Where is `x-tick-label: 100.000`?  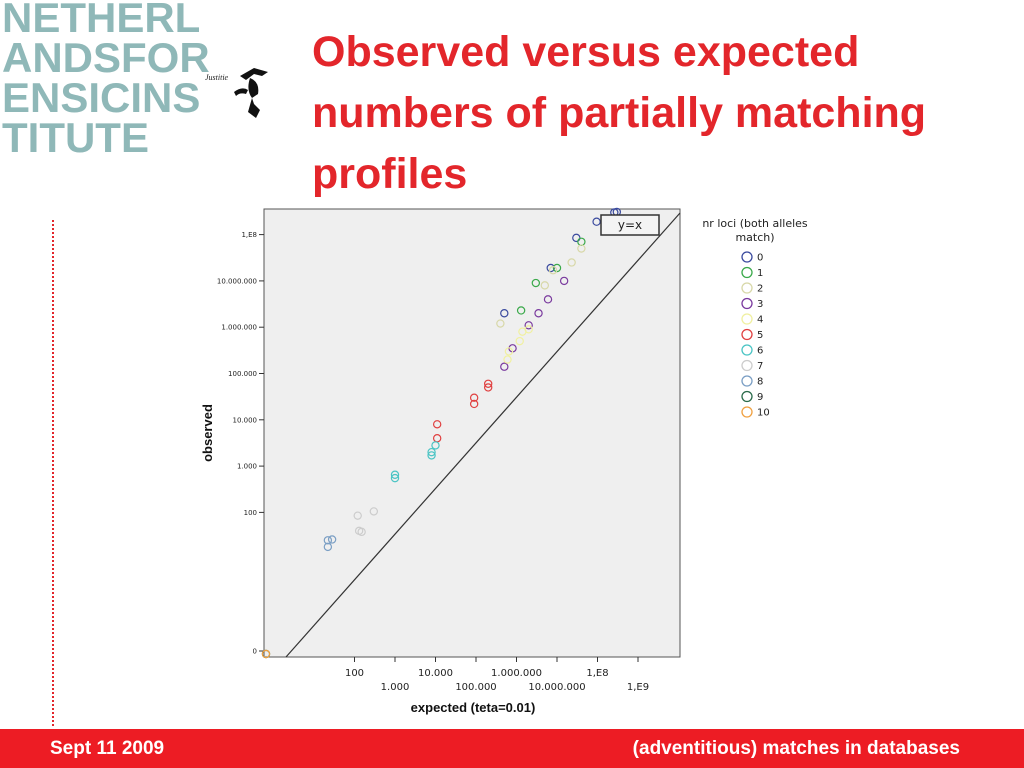 x-tick-label: 100.000 is located at coordinates (475, 687).